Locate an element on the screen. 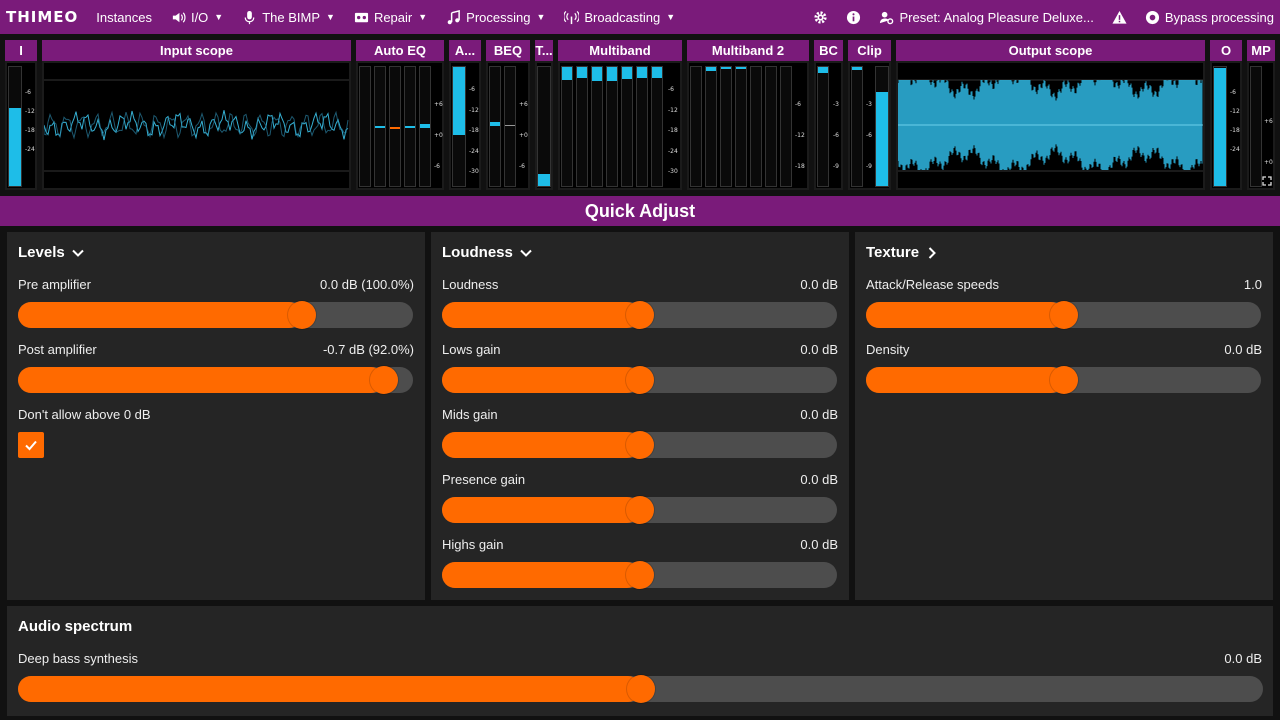  loudness-title-label: Loudness is located at coordinates (477, 252).